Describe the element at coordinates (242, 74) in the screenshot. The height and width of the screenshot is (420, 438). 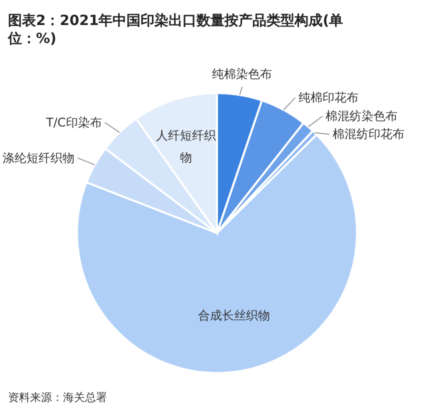
I see `slice-label: 纯棉染色布` at that location.